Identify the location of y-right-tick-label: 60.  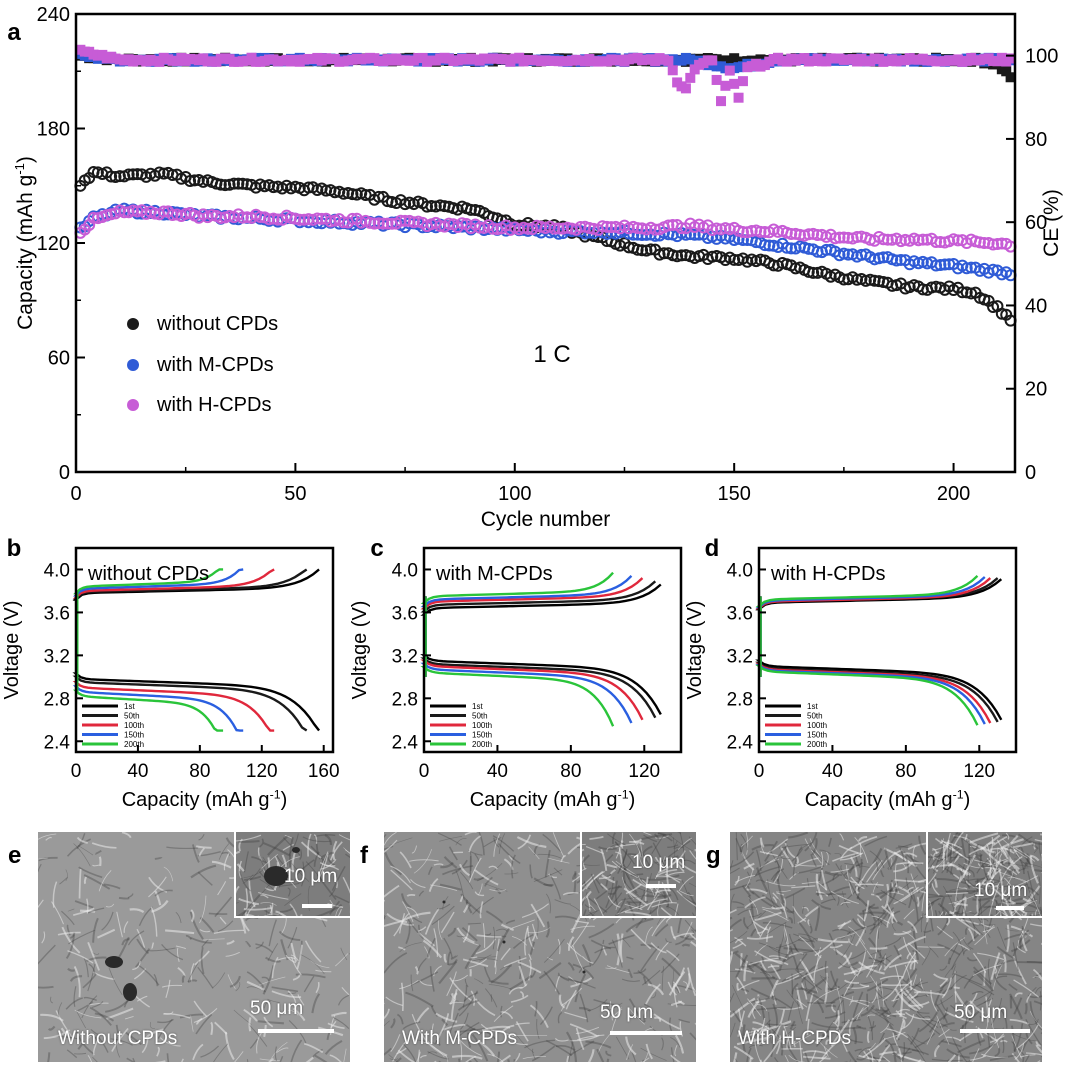
(1036, 223).